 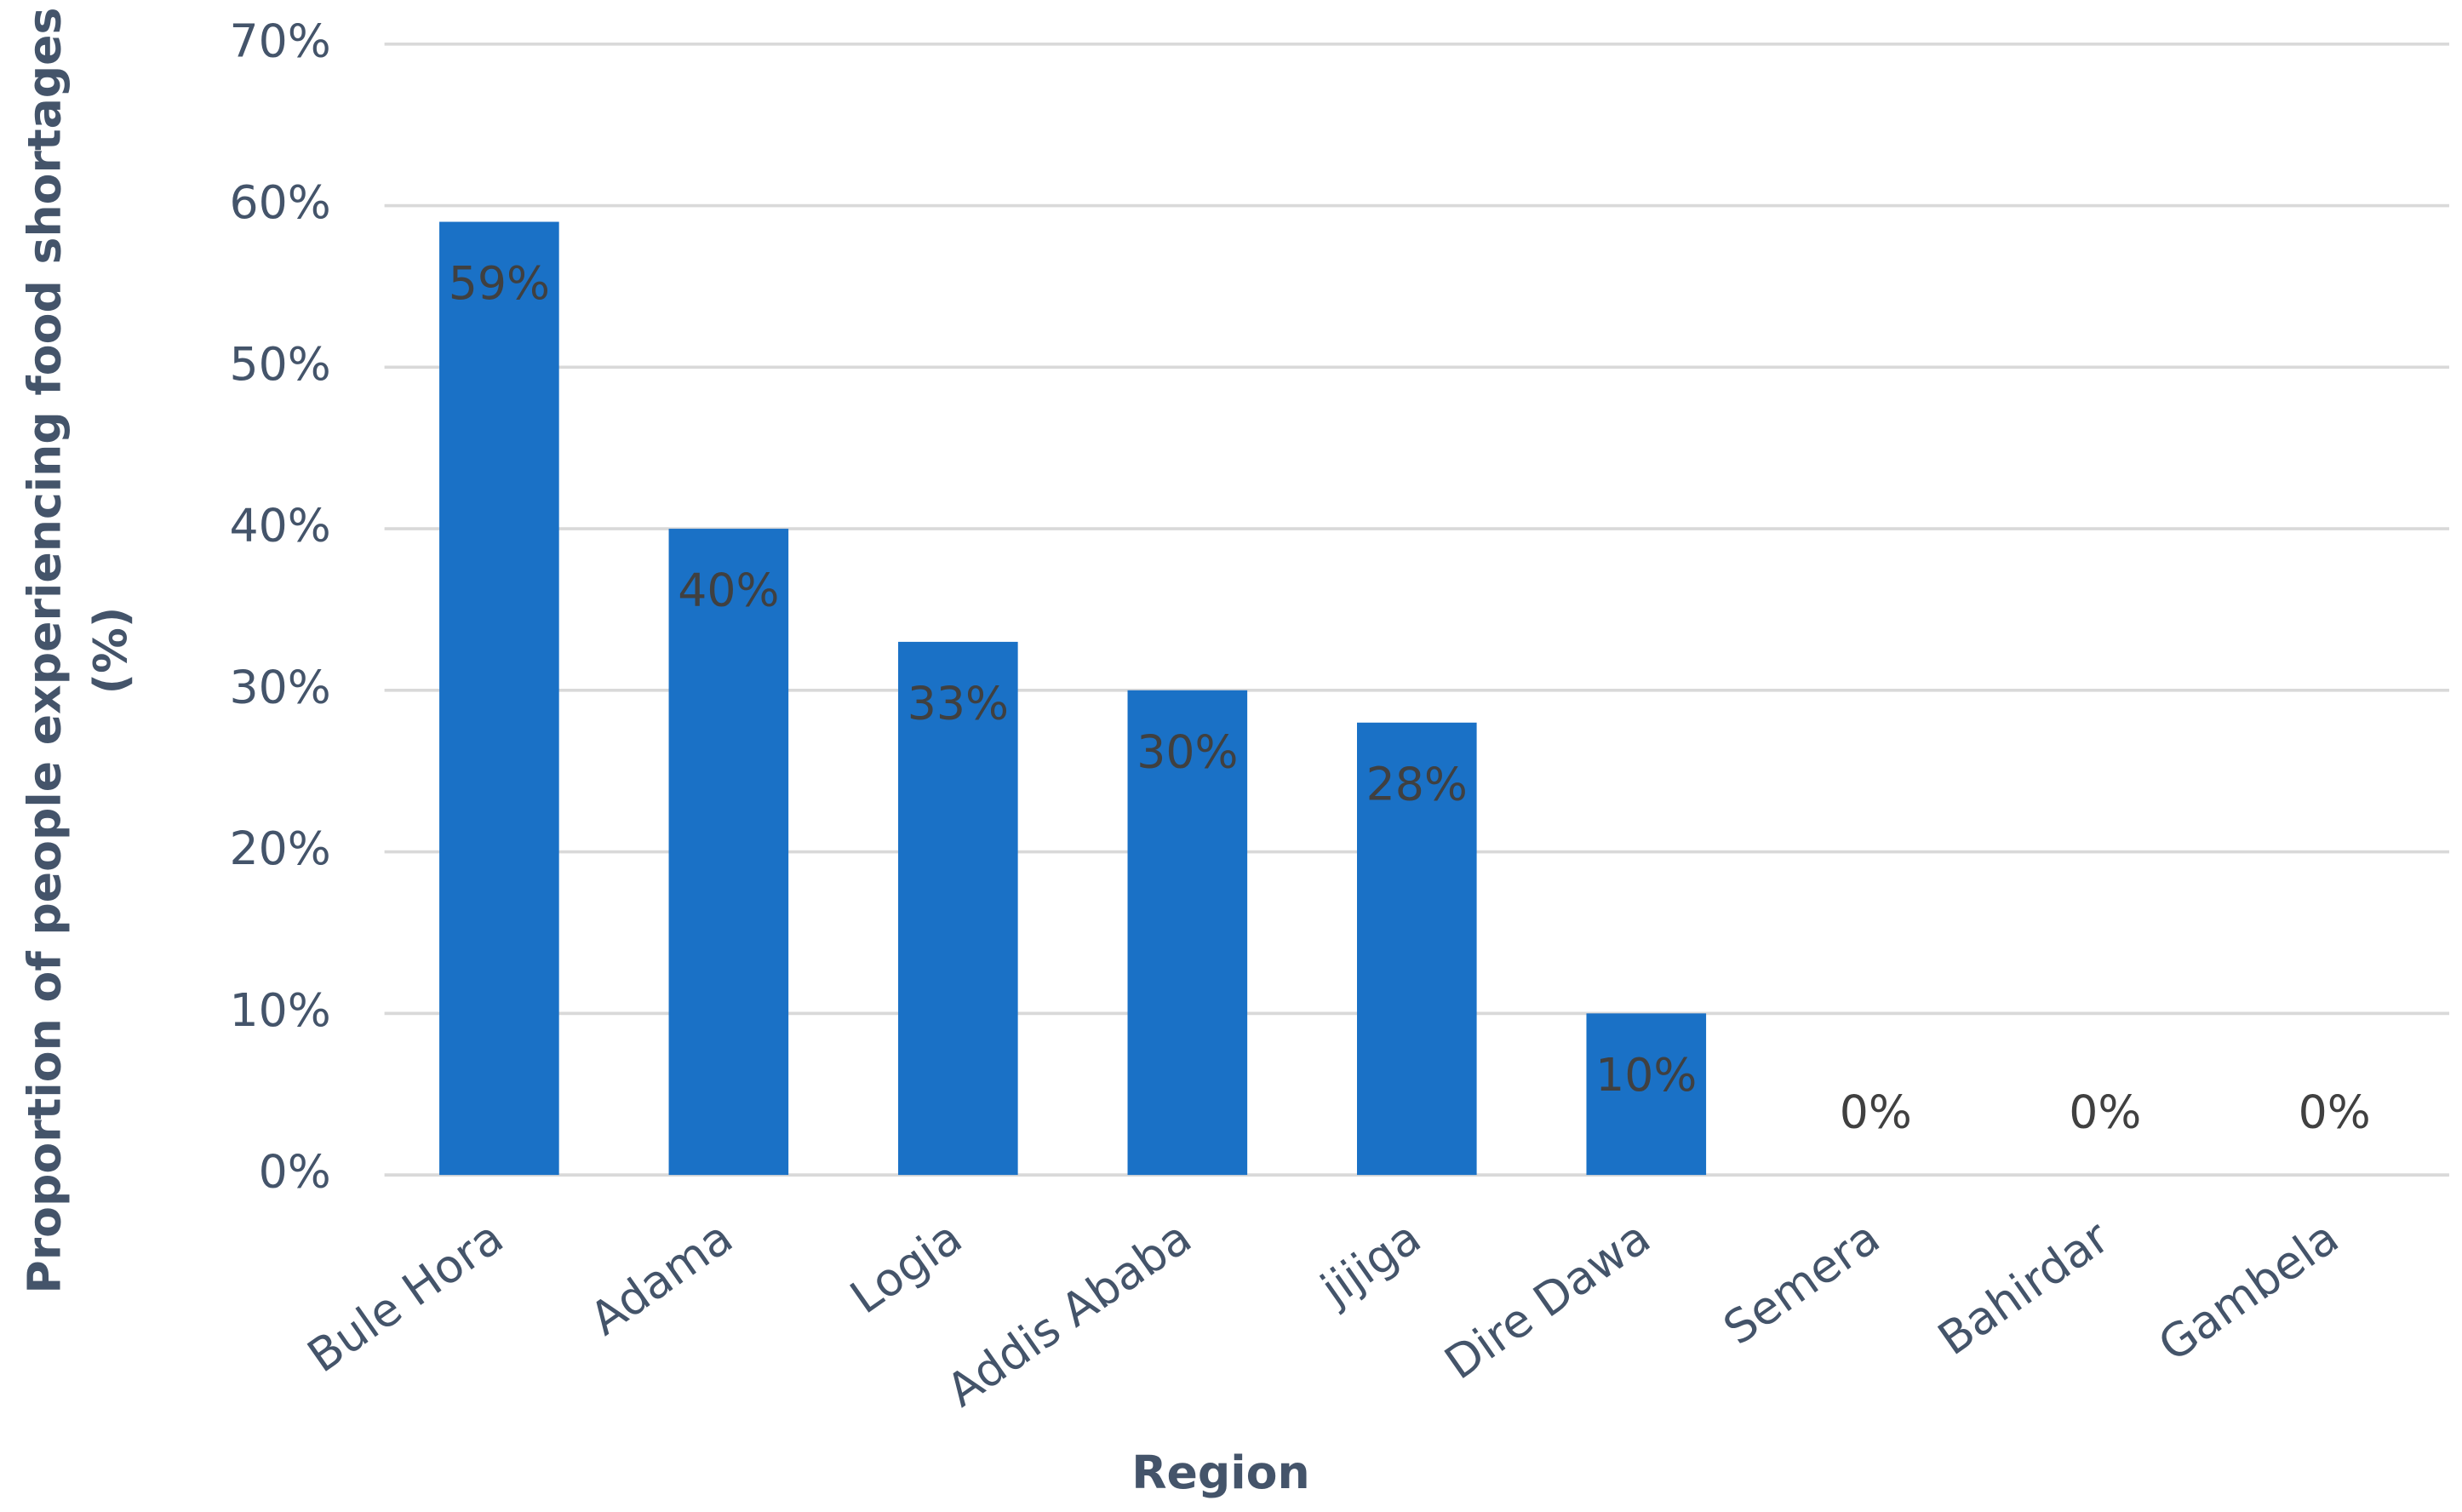 What do you see at coordinates (405, 1296) in the screenshot?
I see `x-tick-label: Bule Hora` at bounding box center [405, 1296].